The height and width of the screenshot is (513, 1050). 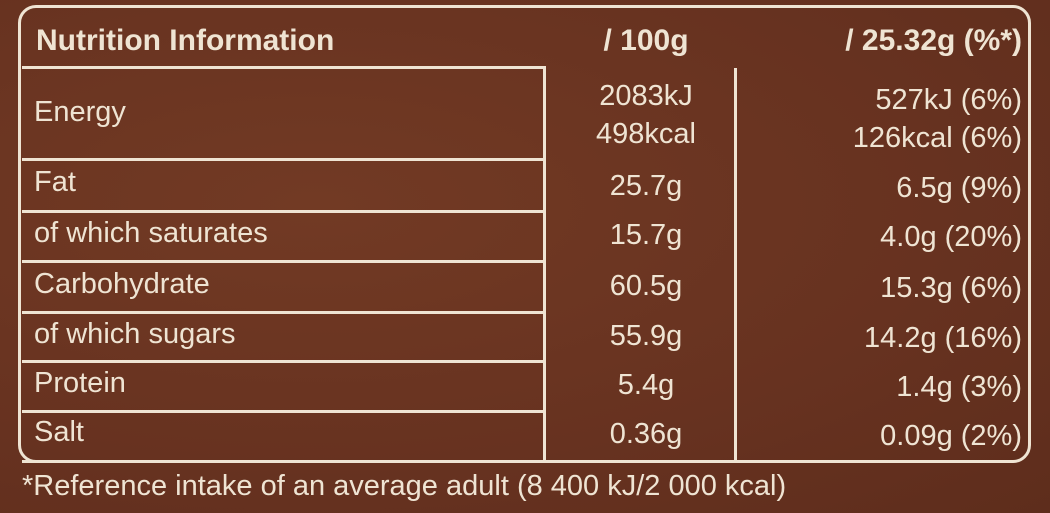 I want to click on column-header-per-100g: / 100g, so click(x=646, y=40).